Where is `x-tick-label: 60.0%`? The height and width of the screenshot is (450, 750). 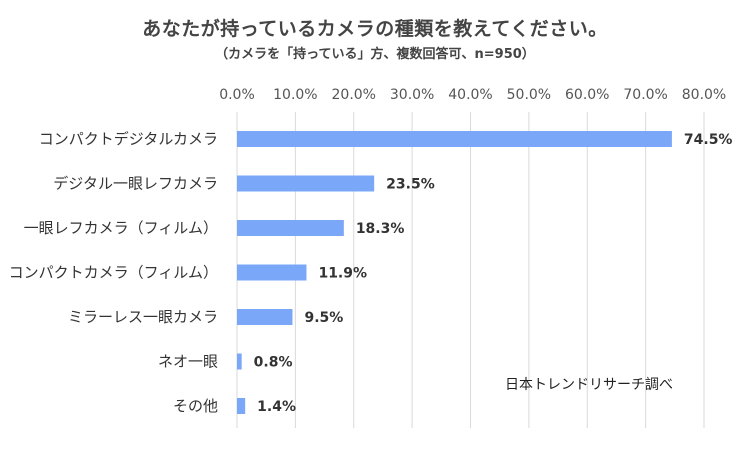
x-tick-label: 60.0% is located at coordinates (587, 95).